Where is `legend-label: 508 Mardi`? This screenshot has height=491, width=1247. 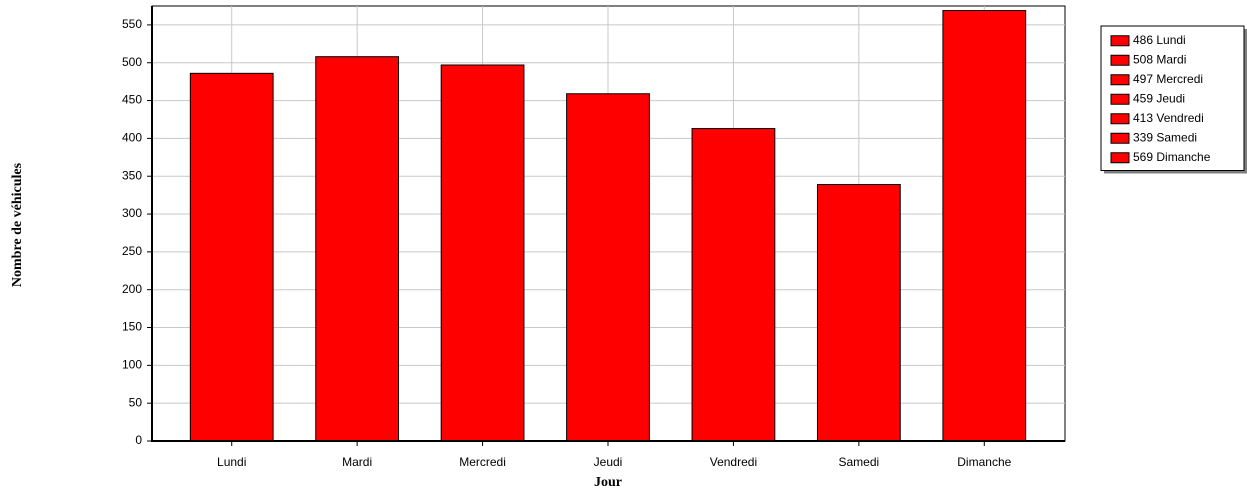
legend-label: 508 Mardi is located at coordinates (1159, 59).